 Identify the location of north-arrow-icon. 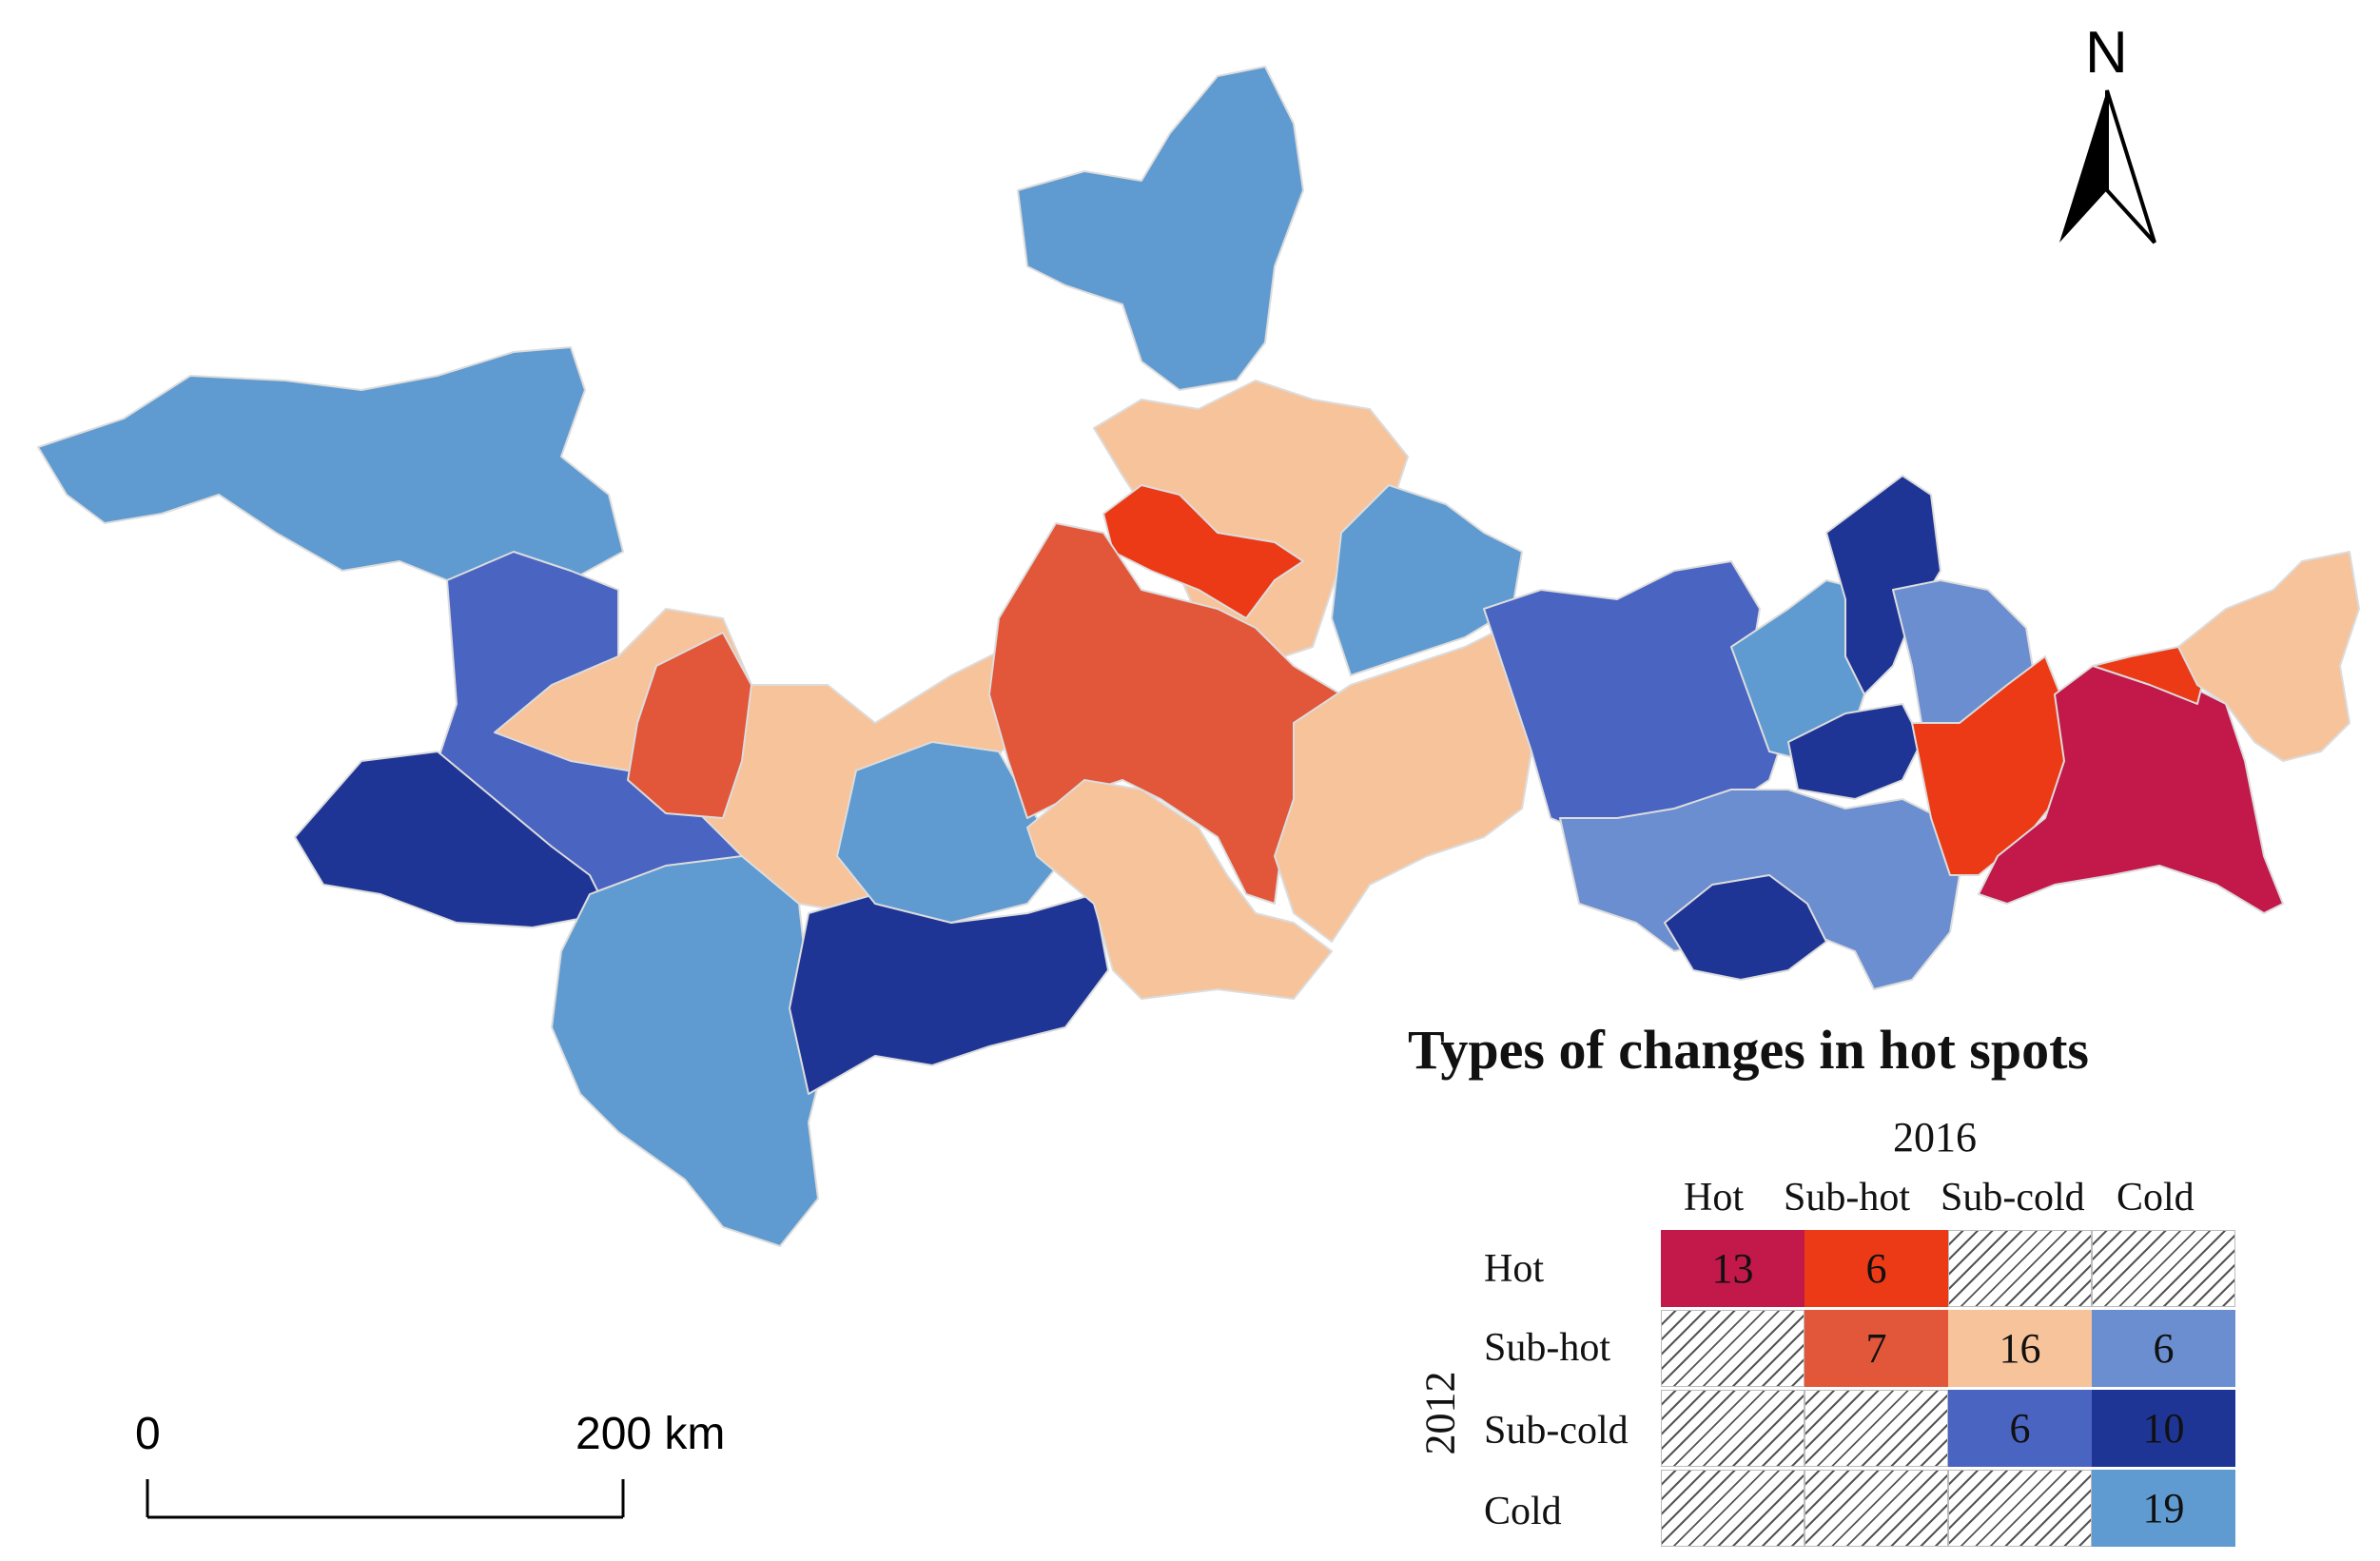
(2108, 166).